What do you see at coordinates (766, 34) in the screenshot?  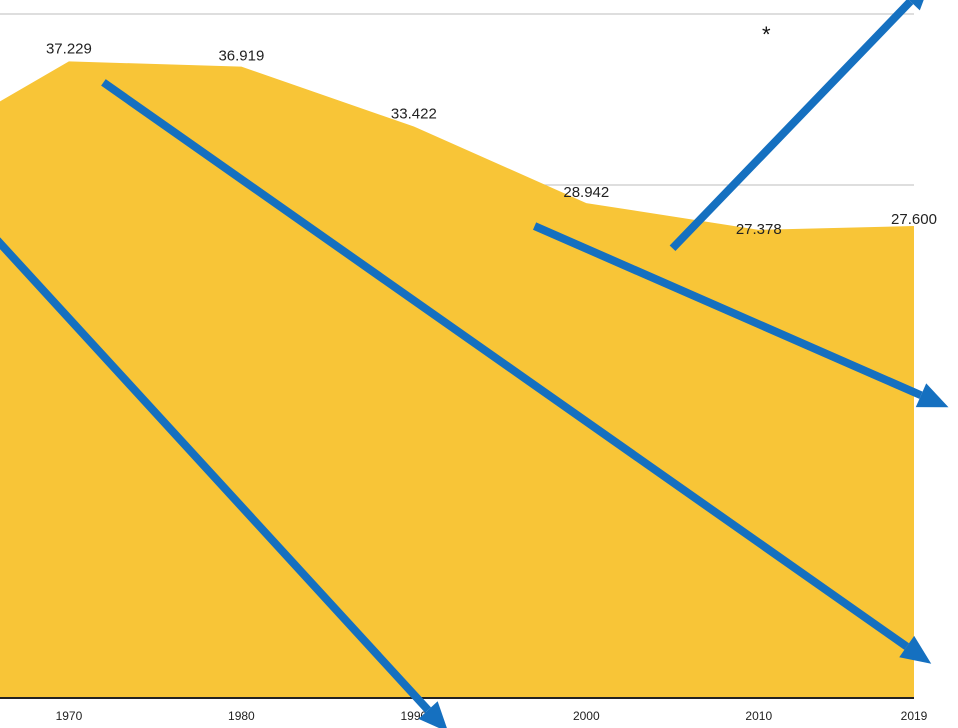 I see `asterisk-marker: *` at bounding box center [766, 34].